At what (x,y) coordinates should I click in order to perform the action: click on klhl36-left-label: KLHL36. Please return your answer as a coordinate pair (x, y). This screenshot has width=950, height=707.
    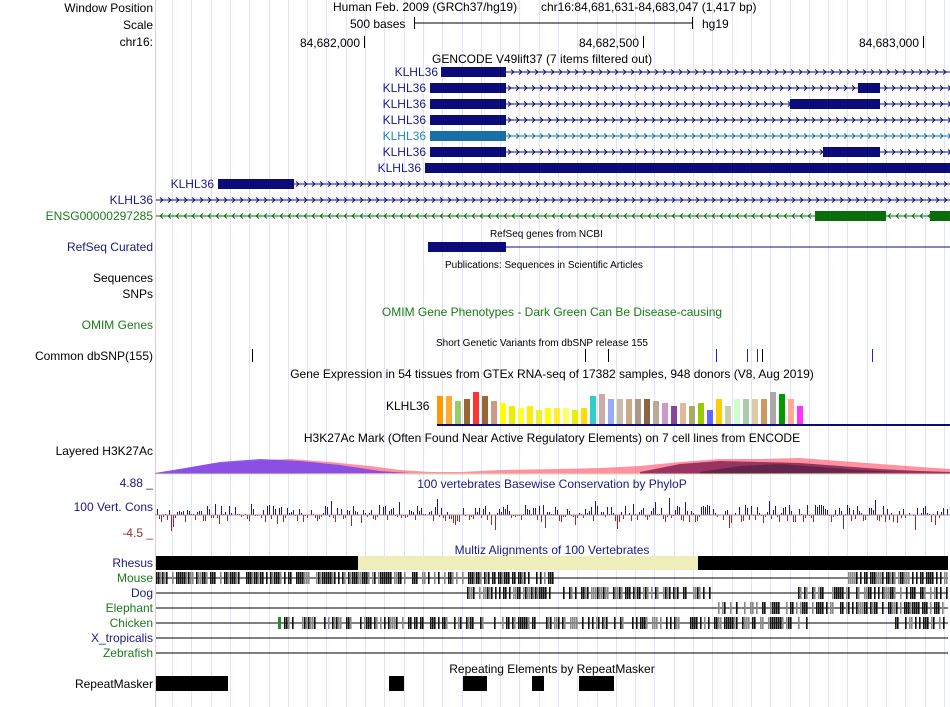
    Looking at the image, I should click on (131, 200).